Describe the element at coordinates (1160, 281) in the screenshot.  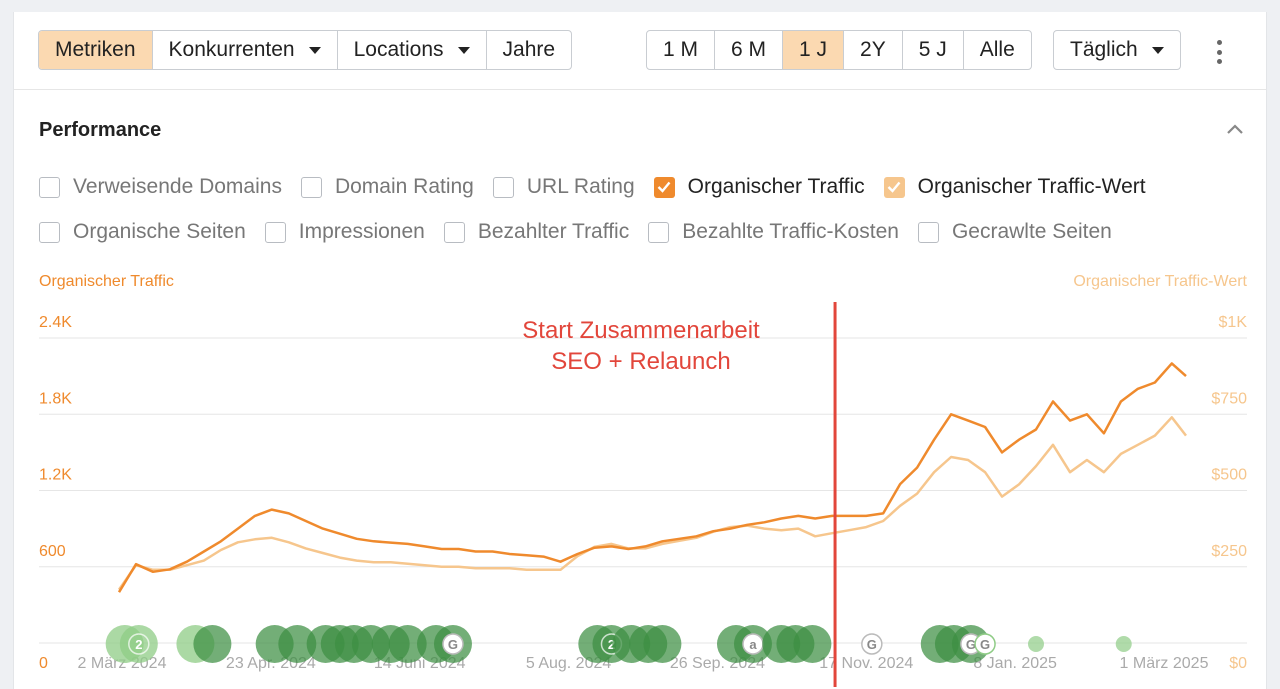
I see `right-axis-title: Organischer Traffic-Wert` at that location.